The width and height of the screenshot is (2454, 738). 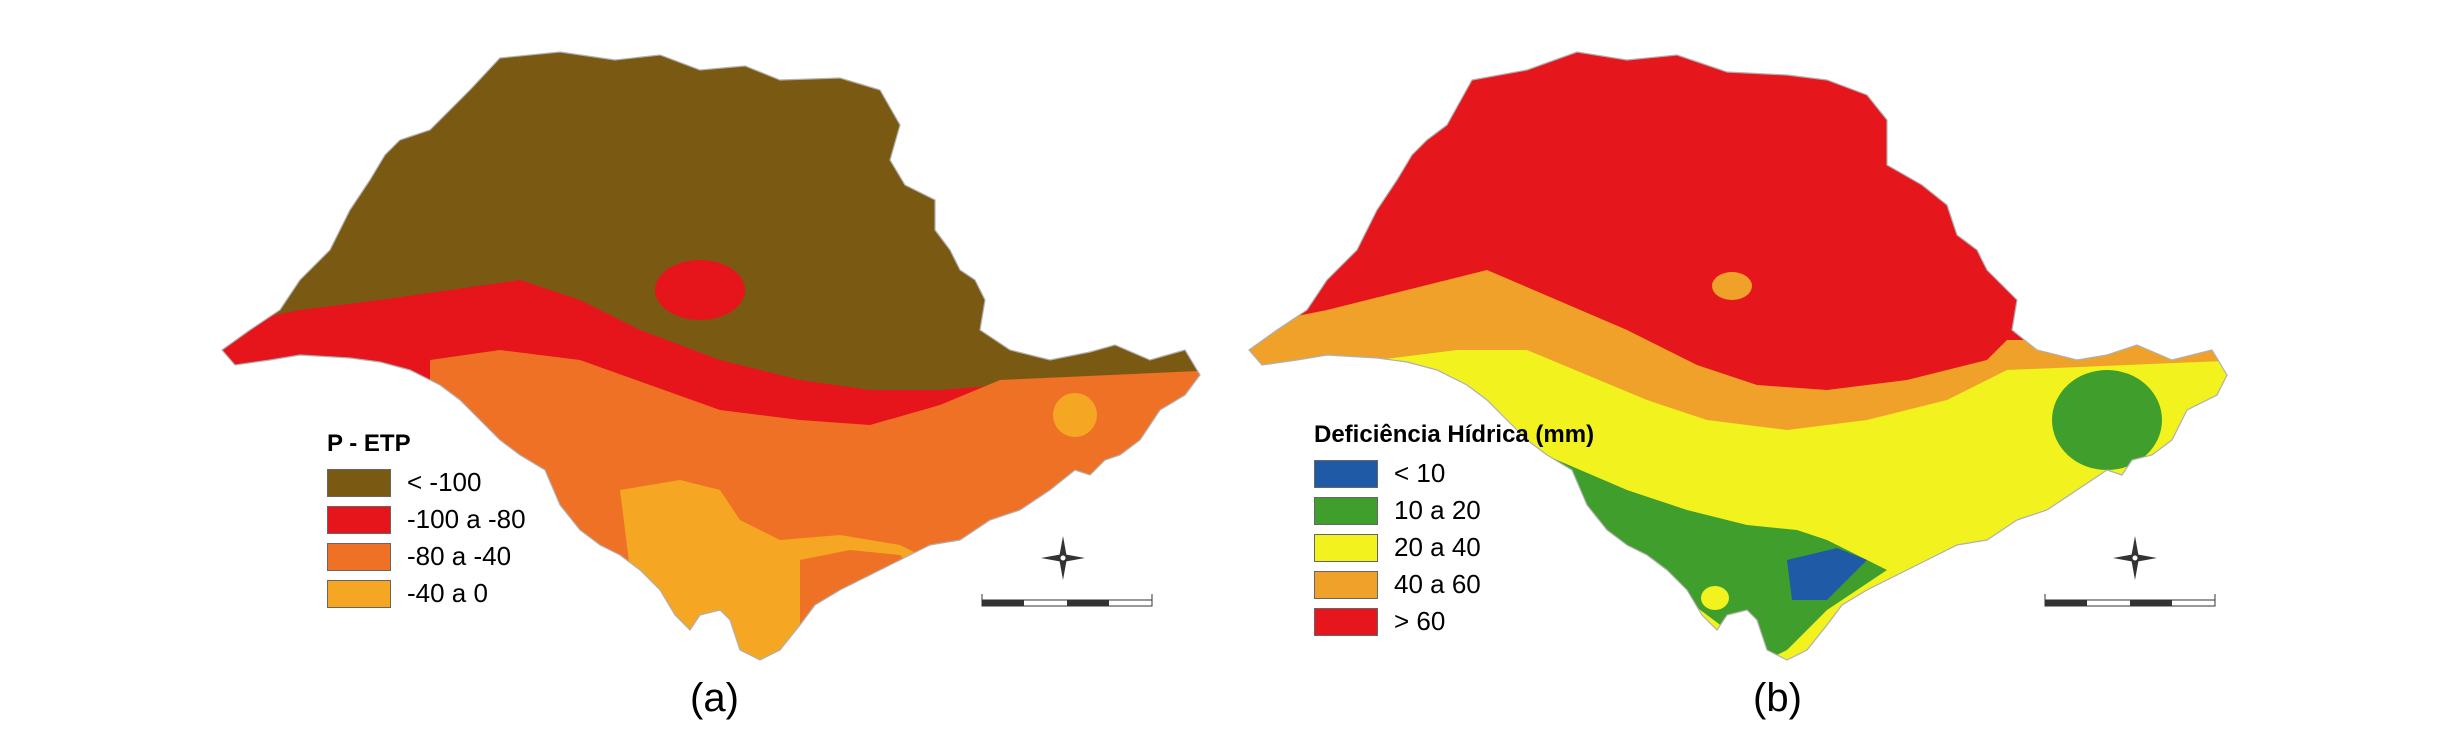 I want to click on legend-item: 10 a 20, so click(x=1454, y=510).